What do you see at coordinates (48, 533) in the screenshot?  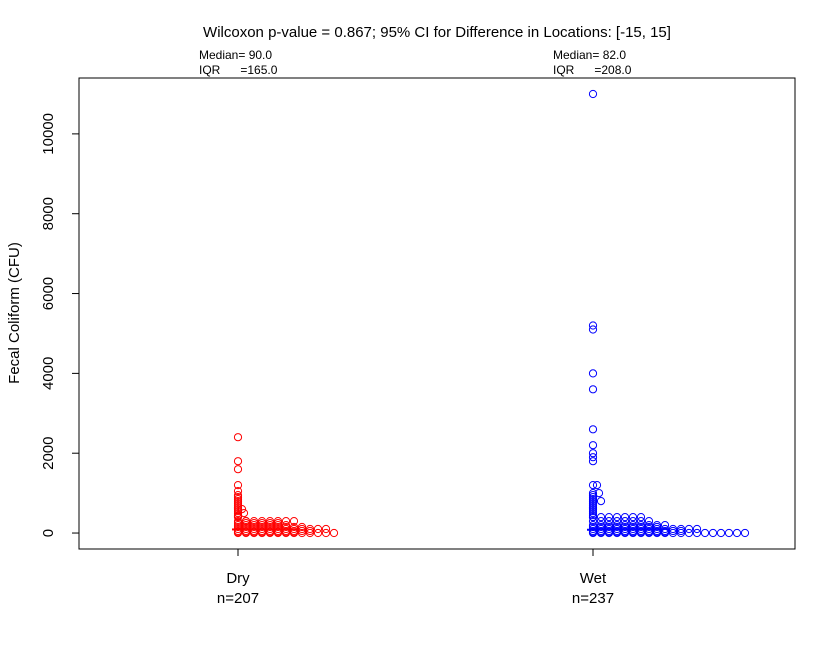 I see `y-tick-label: 0` at bounding box center [48, 533].